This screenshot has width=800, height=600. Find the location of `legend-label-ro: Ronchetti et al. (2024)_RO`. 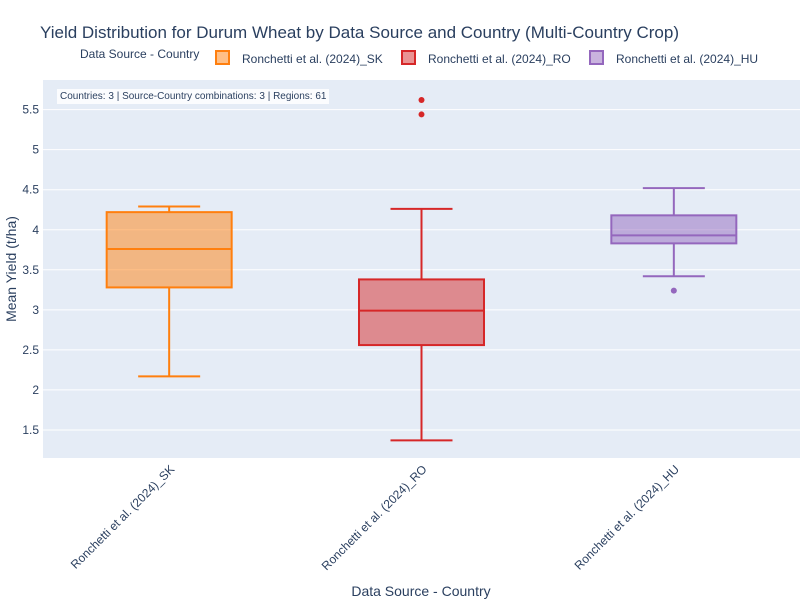

legend-label-ro: Ronchetti et al. (2024)_RO is located at coordinates (499, 58).